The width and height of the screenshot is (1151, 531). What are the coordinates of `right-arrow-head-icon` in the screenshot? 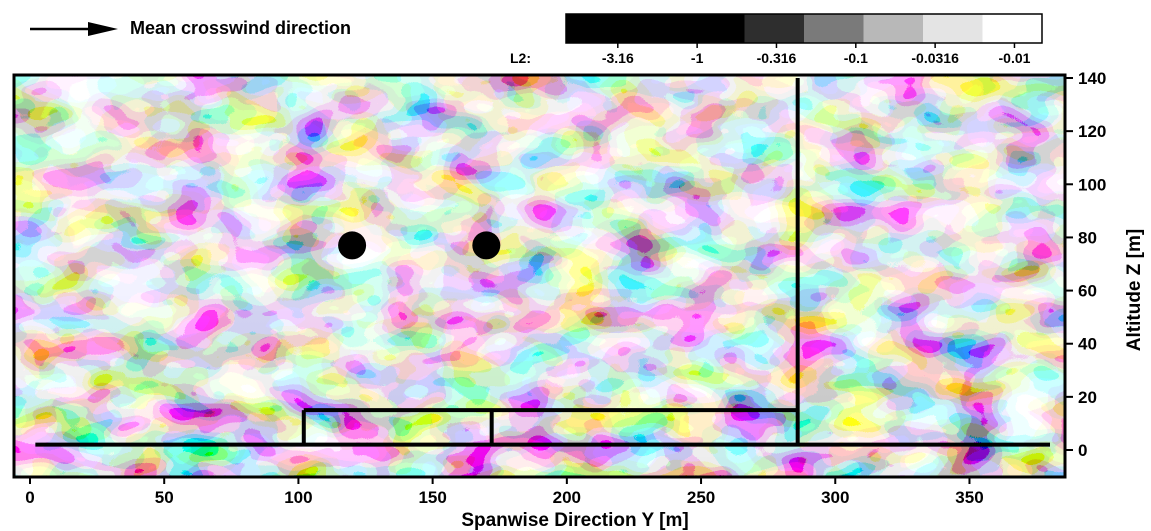 It's located at (103, 29).